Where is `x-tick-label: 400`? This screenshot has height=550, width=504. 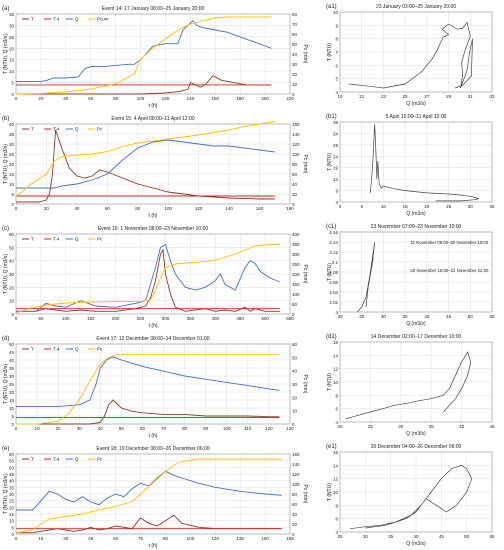
x-tick-label: 400 is located at coordinates (216, 318).